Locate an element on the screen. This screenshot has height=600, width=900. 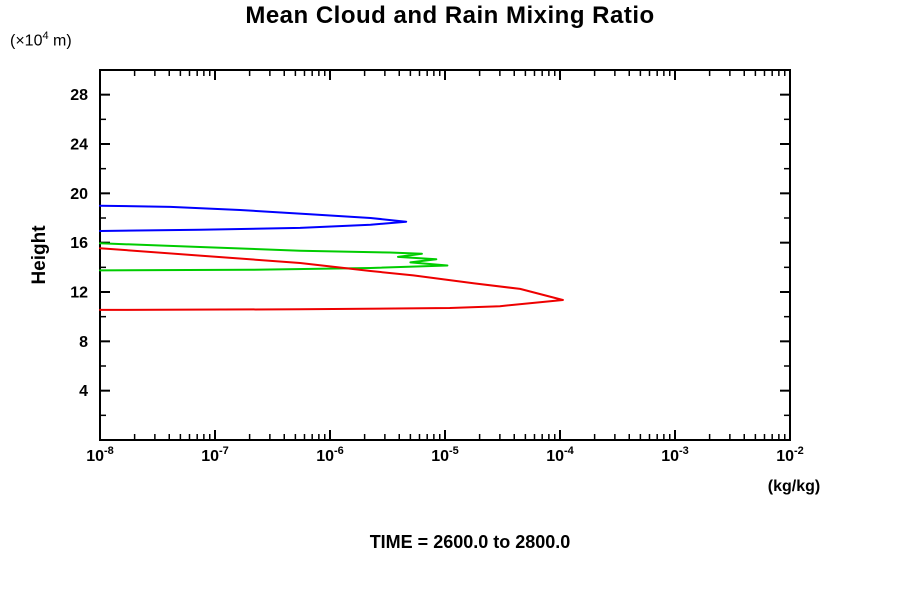
curve-red is located at coordinates (331, 279).